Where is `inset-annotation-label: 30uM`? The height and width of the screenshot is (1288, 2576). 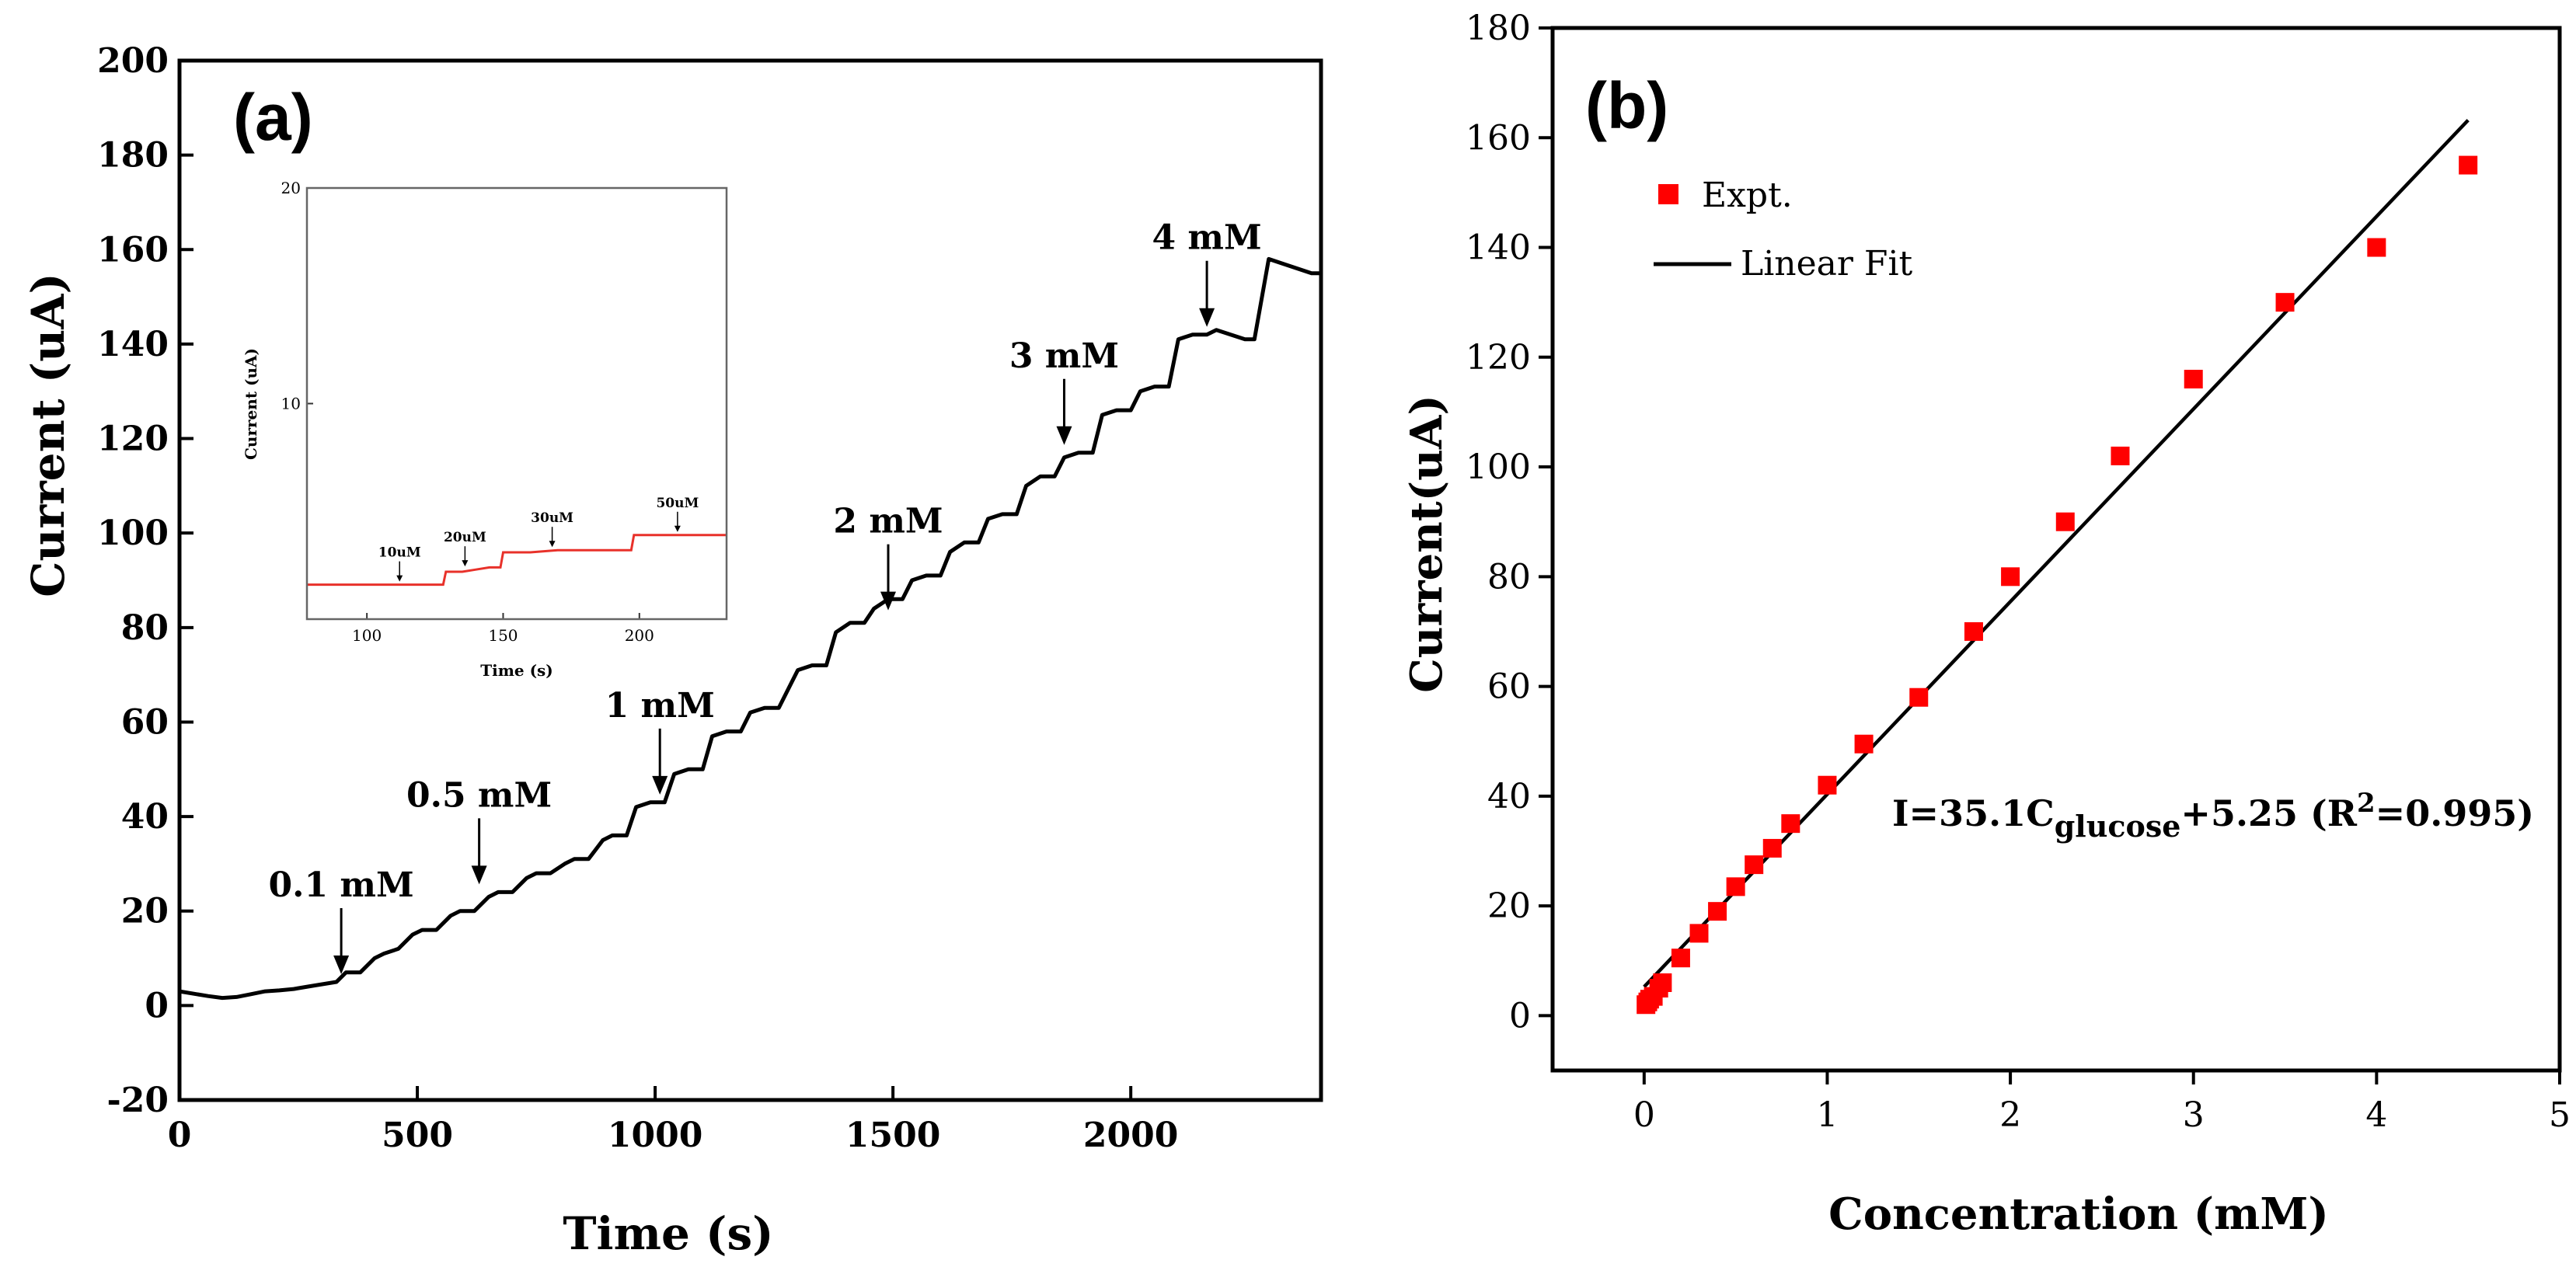 inset-annotation-label: 30uM is located at coordinates (552, 518).